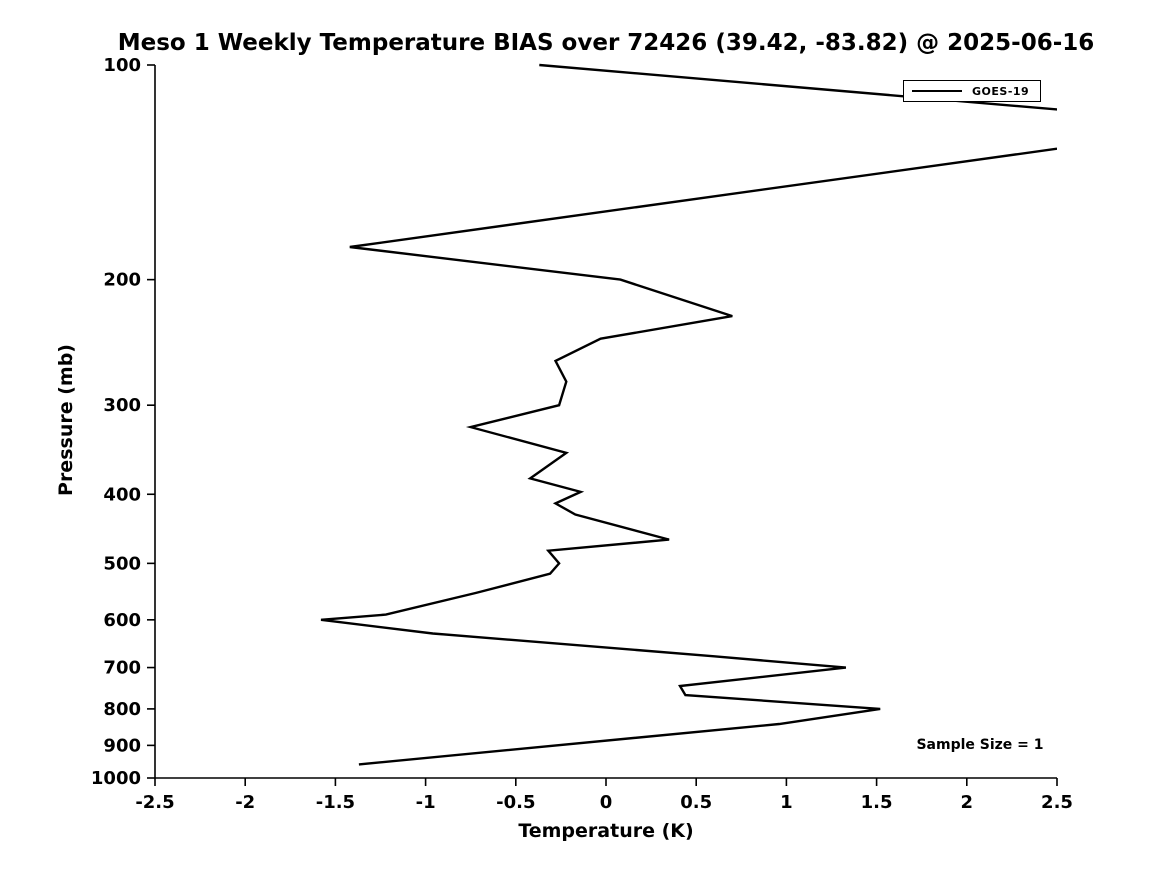 This screenshot has height=875, width=1167. I want to click on legend: GOES-19, so click(972, 91).